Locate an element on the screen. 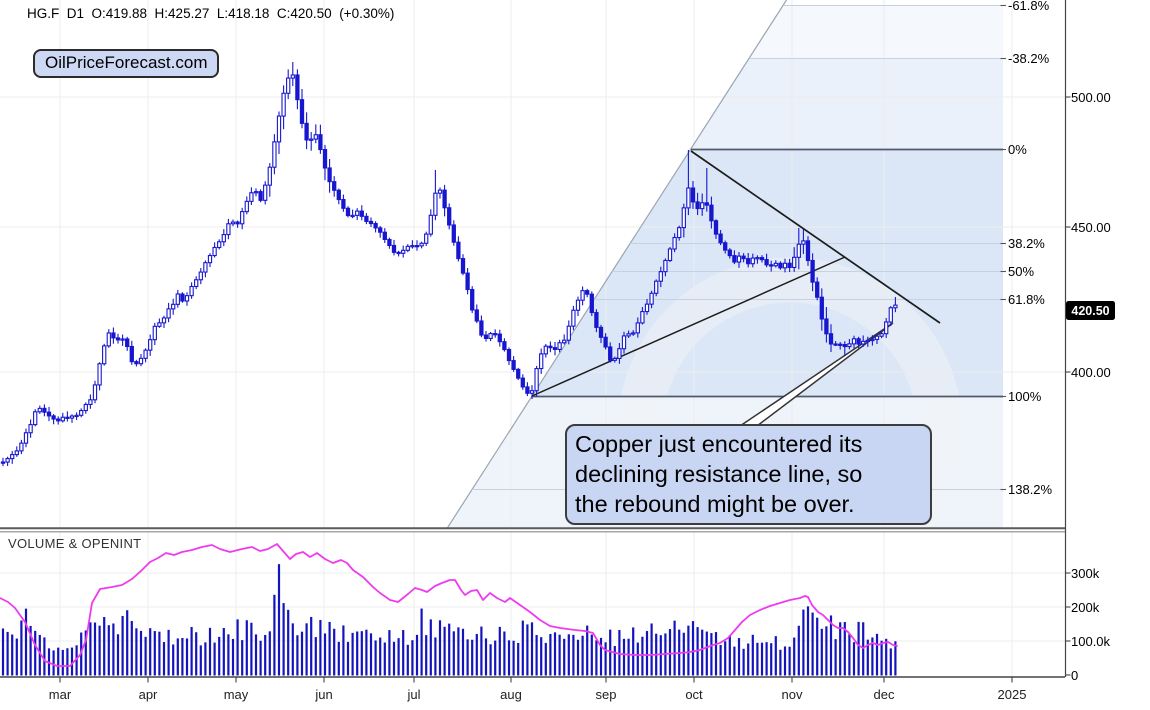 Image resolution: width=1150 pixels, height=710 pixels. price-axis-label: 500.00 is located at coordinates (1091, 97).